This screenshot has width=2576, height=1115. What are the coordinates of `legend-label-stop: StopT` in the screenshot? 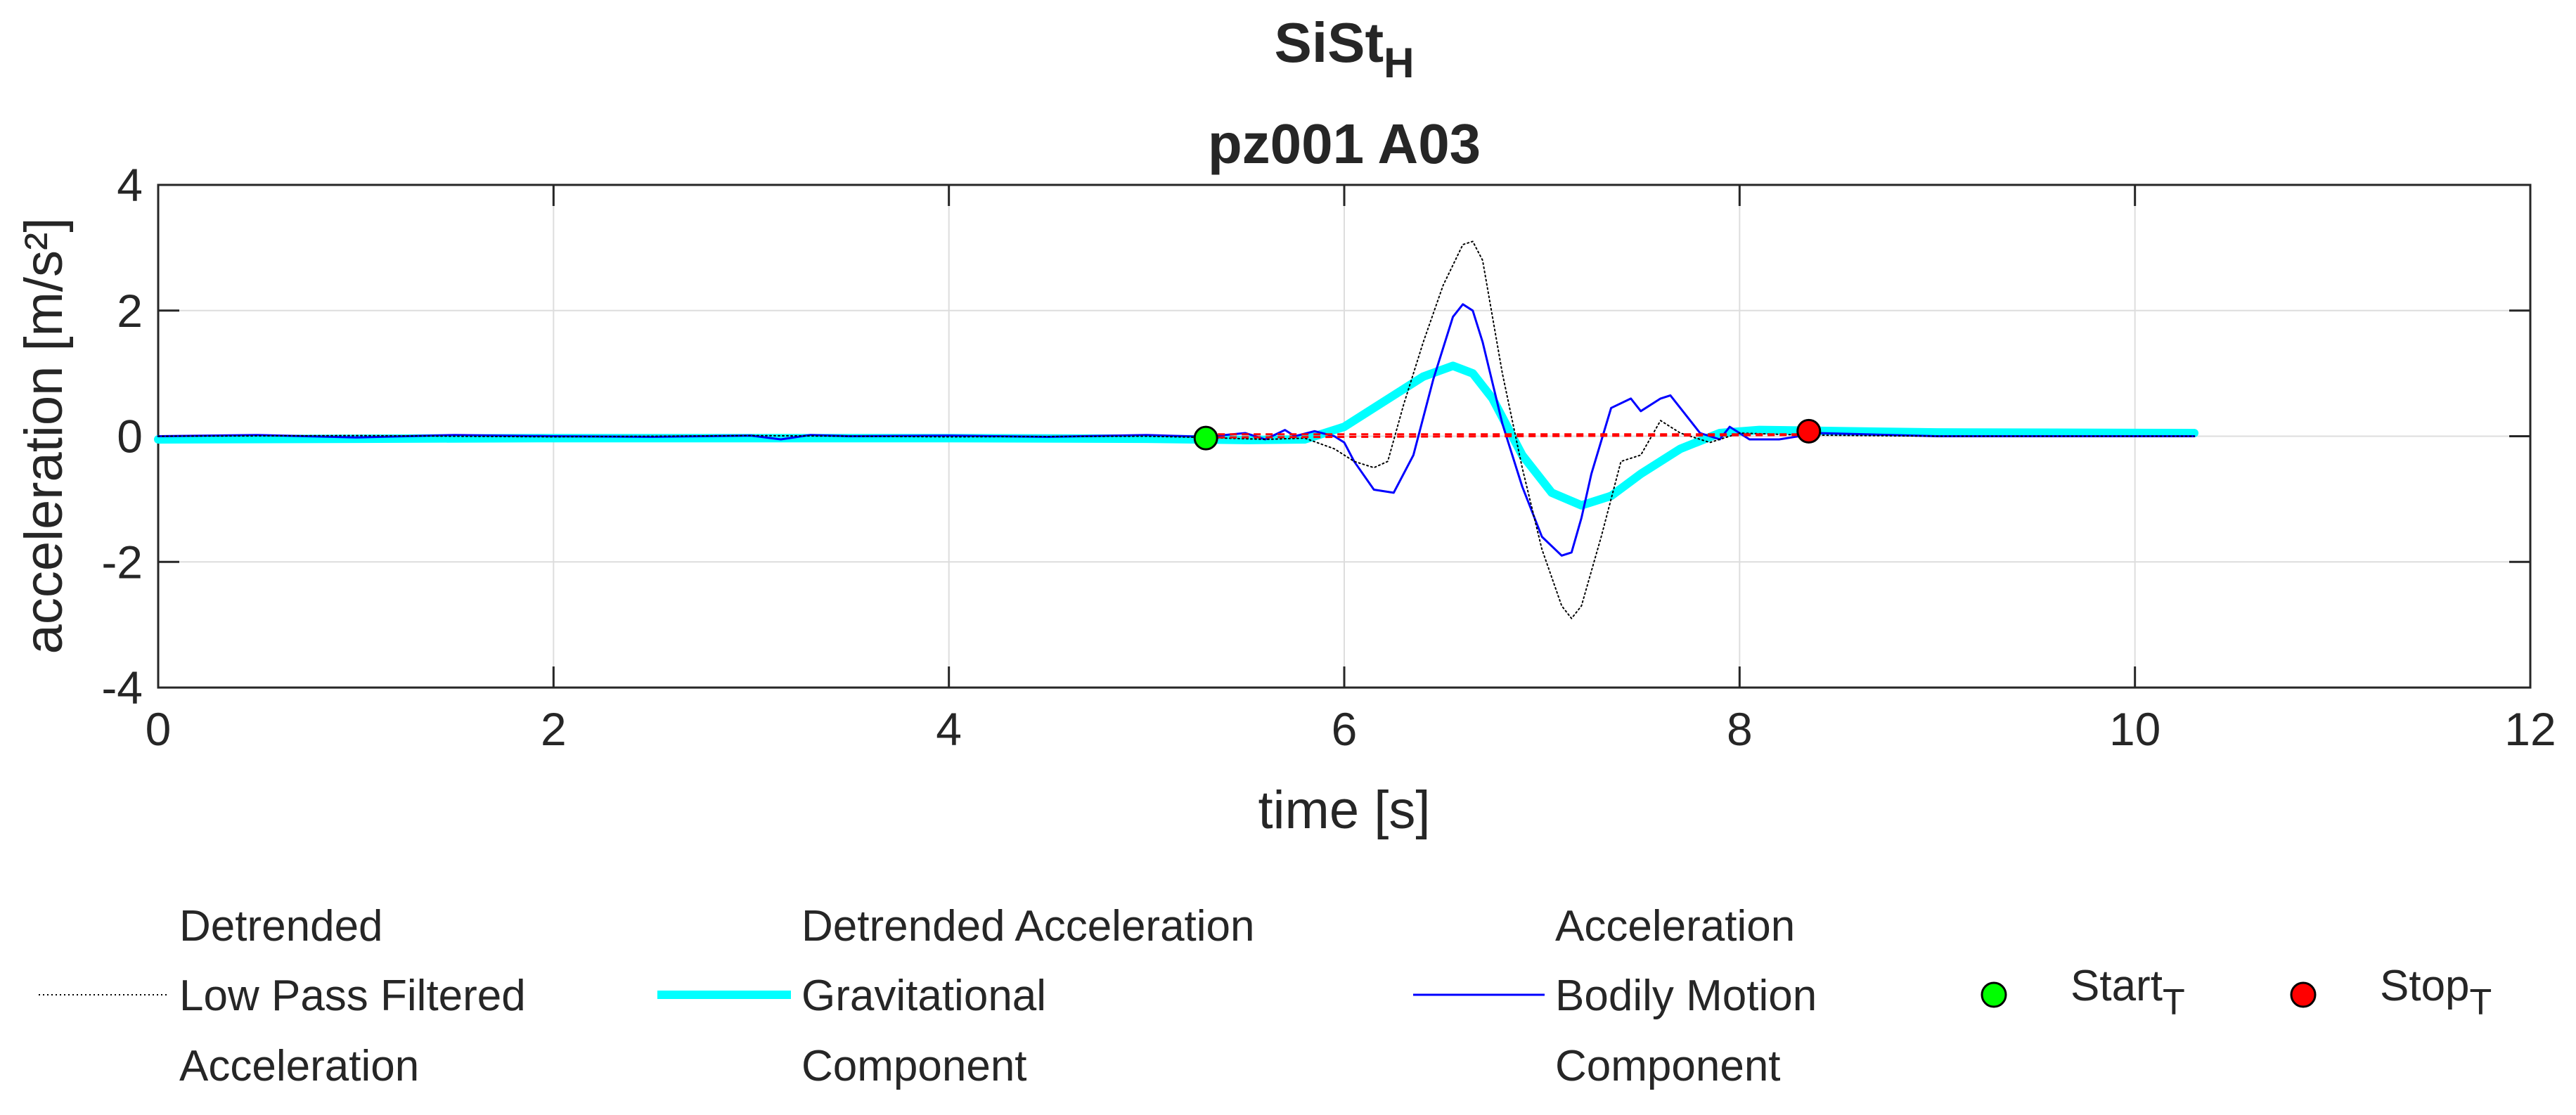 It's located at (2436, 992).